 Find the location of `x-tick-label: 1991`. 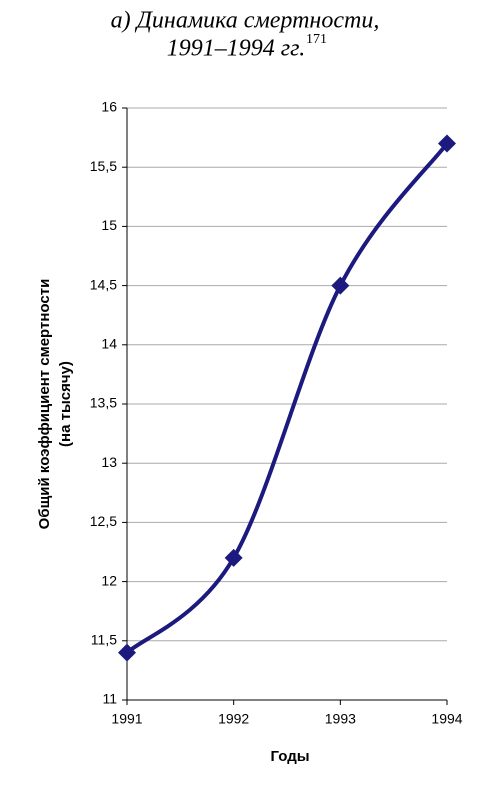

x-tick-label: 1991 is located at coordinates (126, 719).